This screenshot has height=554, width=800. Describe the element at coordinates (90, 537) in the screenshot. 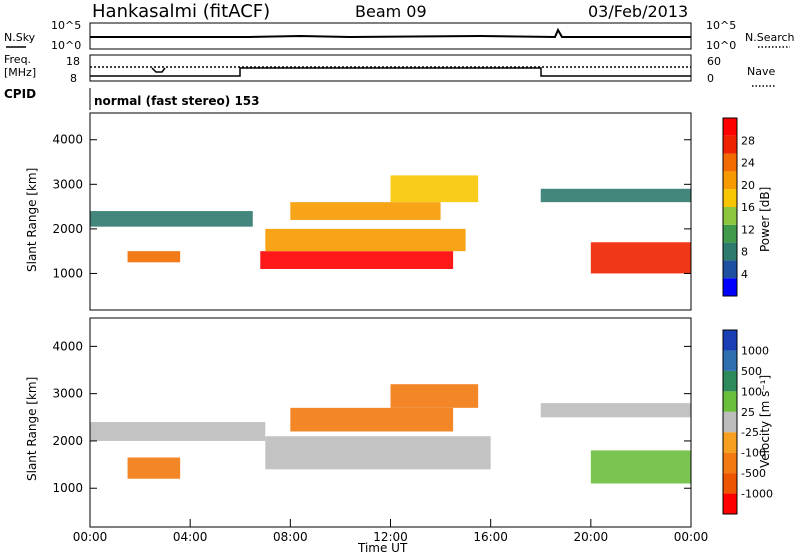

I see `x-tick-label-0: 00:00` at that location.